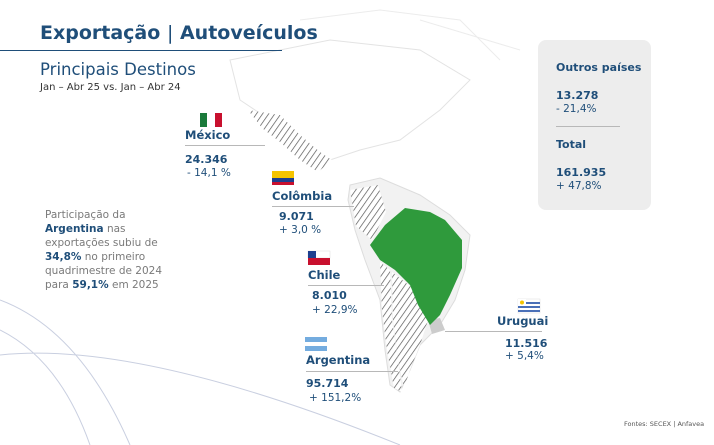 The width and height of the screenshot is (714, 445). What do you see at coordinates (368, 212) in the screenshot?
I see `colombia-shape` at bounding box center [368, 212].